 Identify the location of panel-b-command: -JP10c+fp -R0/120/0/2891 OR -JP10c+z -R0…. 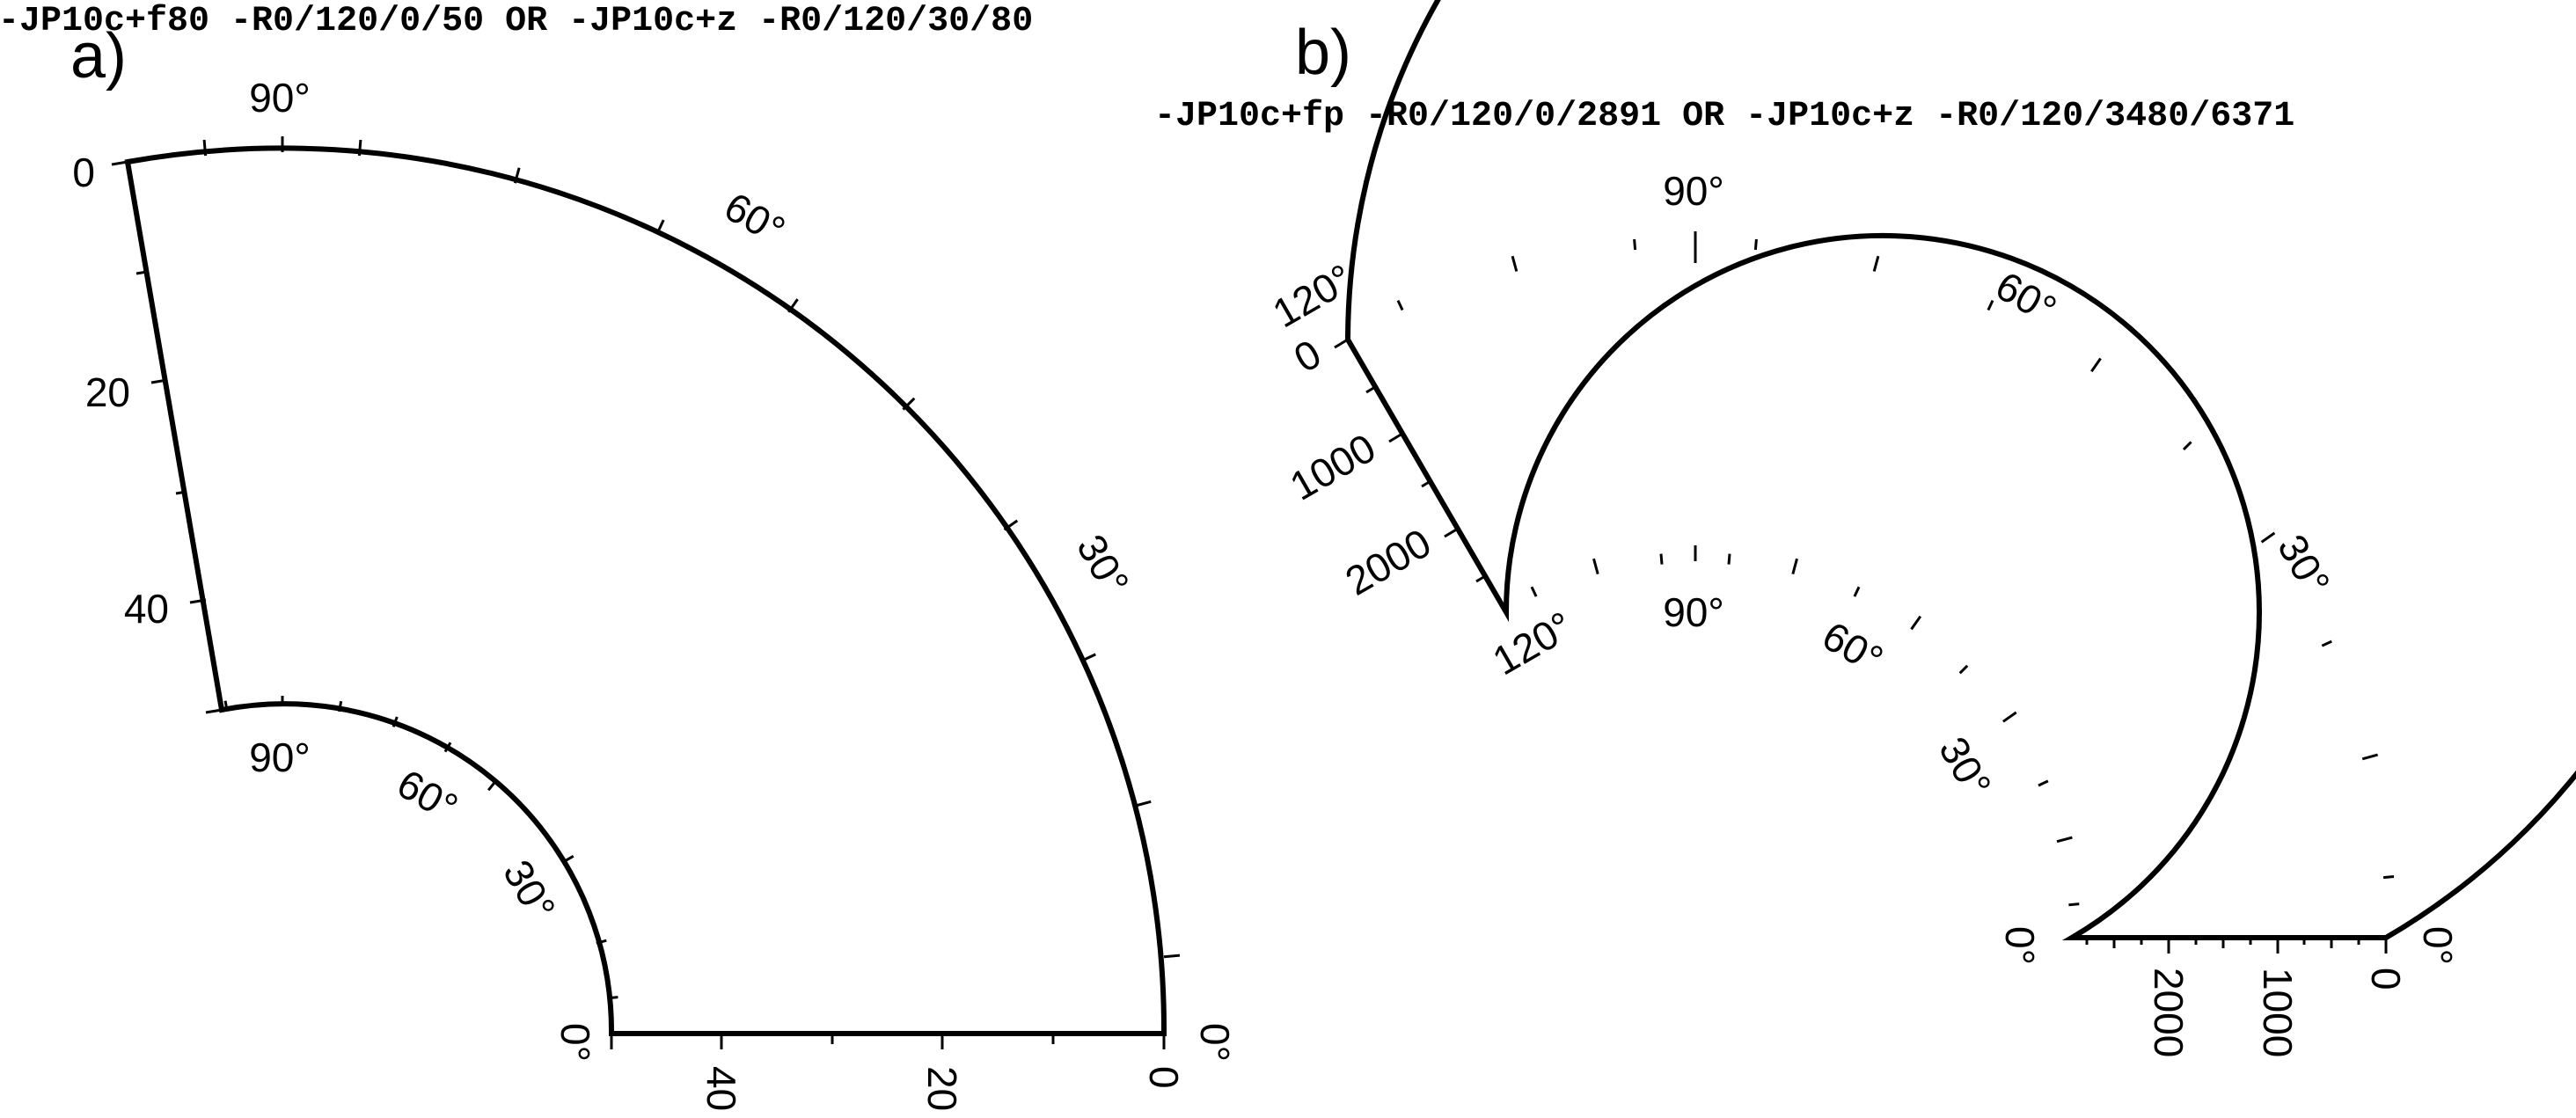
(1724, 116).